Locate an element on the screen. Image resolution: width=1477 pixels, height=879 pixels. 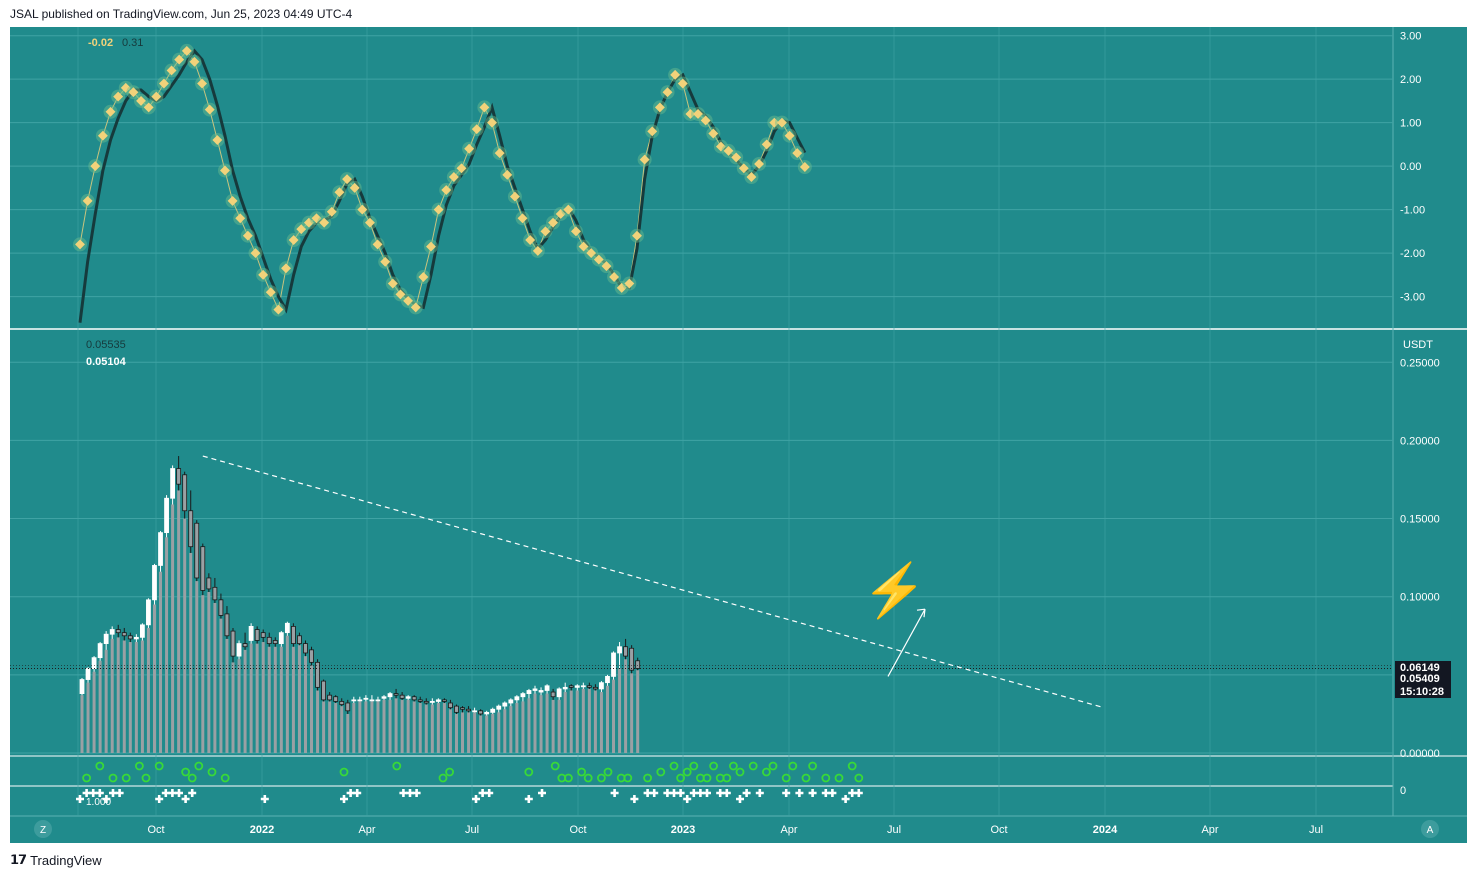
price-tick-label: 0.00000 is located at coordinates (1420, 754).